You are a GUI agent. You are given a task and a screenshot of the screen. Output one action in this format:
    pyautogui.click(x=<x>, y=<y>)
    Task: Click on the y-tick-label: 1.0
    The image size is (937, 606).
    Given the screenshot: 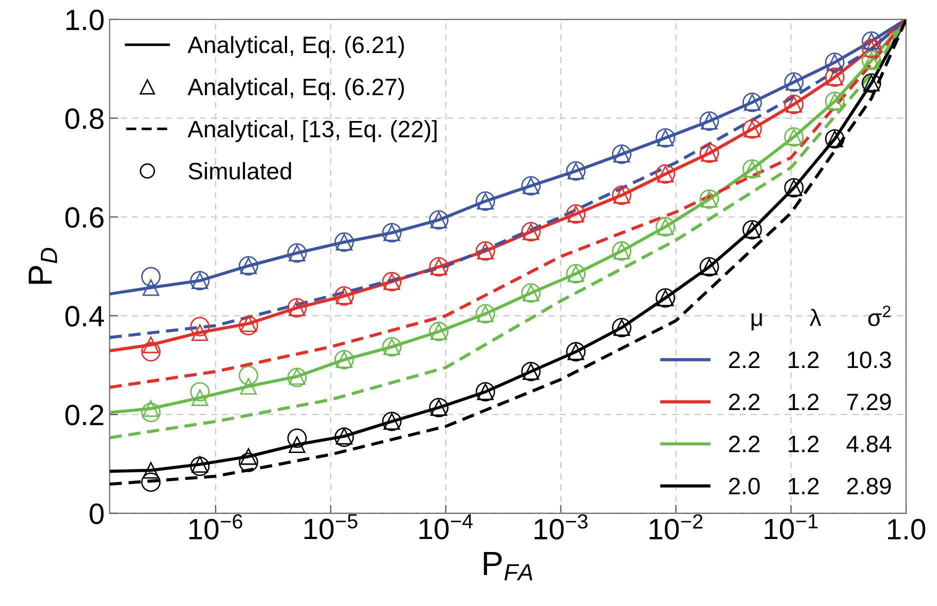 What is the action you would take?
    pyautogui.click(x=85, y=20)
    